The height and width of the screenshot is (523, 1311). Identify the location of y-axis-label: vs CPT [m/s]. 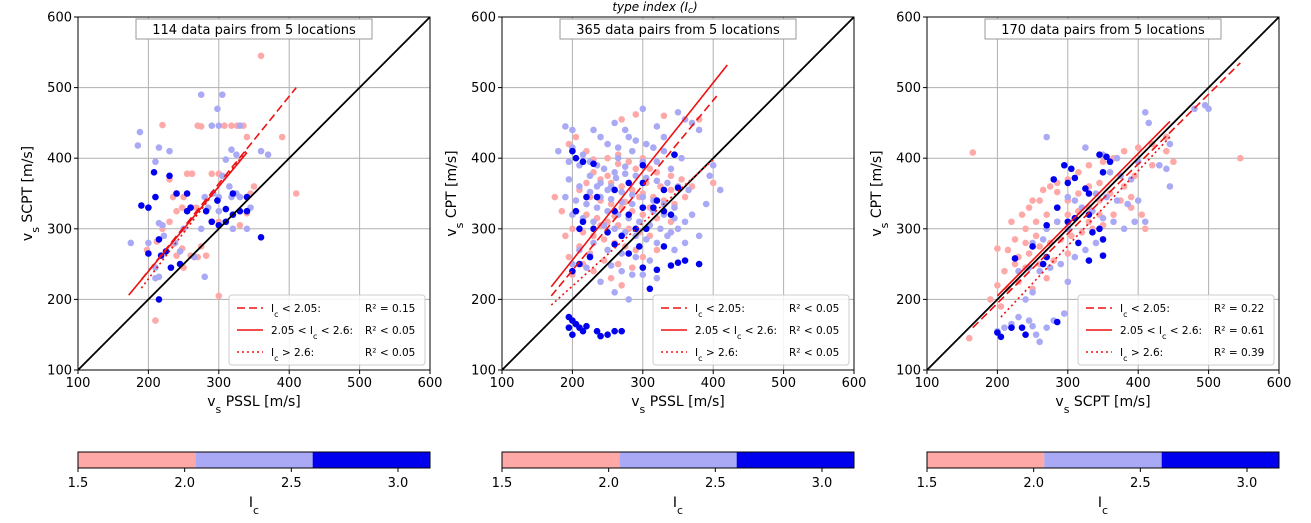
(880, 193).